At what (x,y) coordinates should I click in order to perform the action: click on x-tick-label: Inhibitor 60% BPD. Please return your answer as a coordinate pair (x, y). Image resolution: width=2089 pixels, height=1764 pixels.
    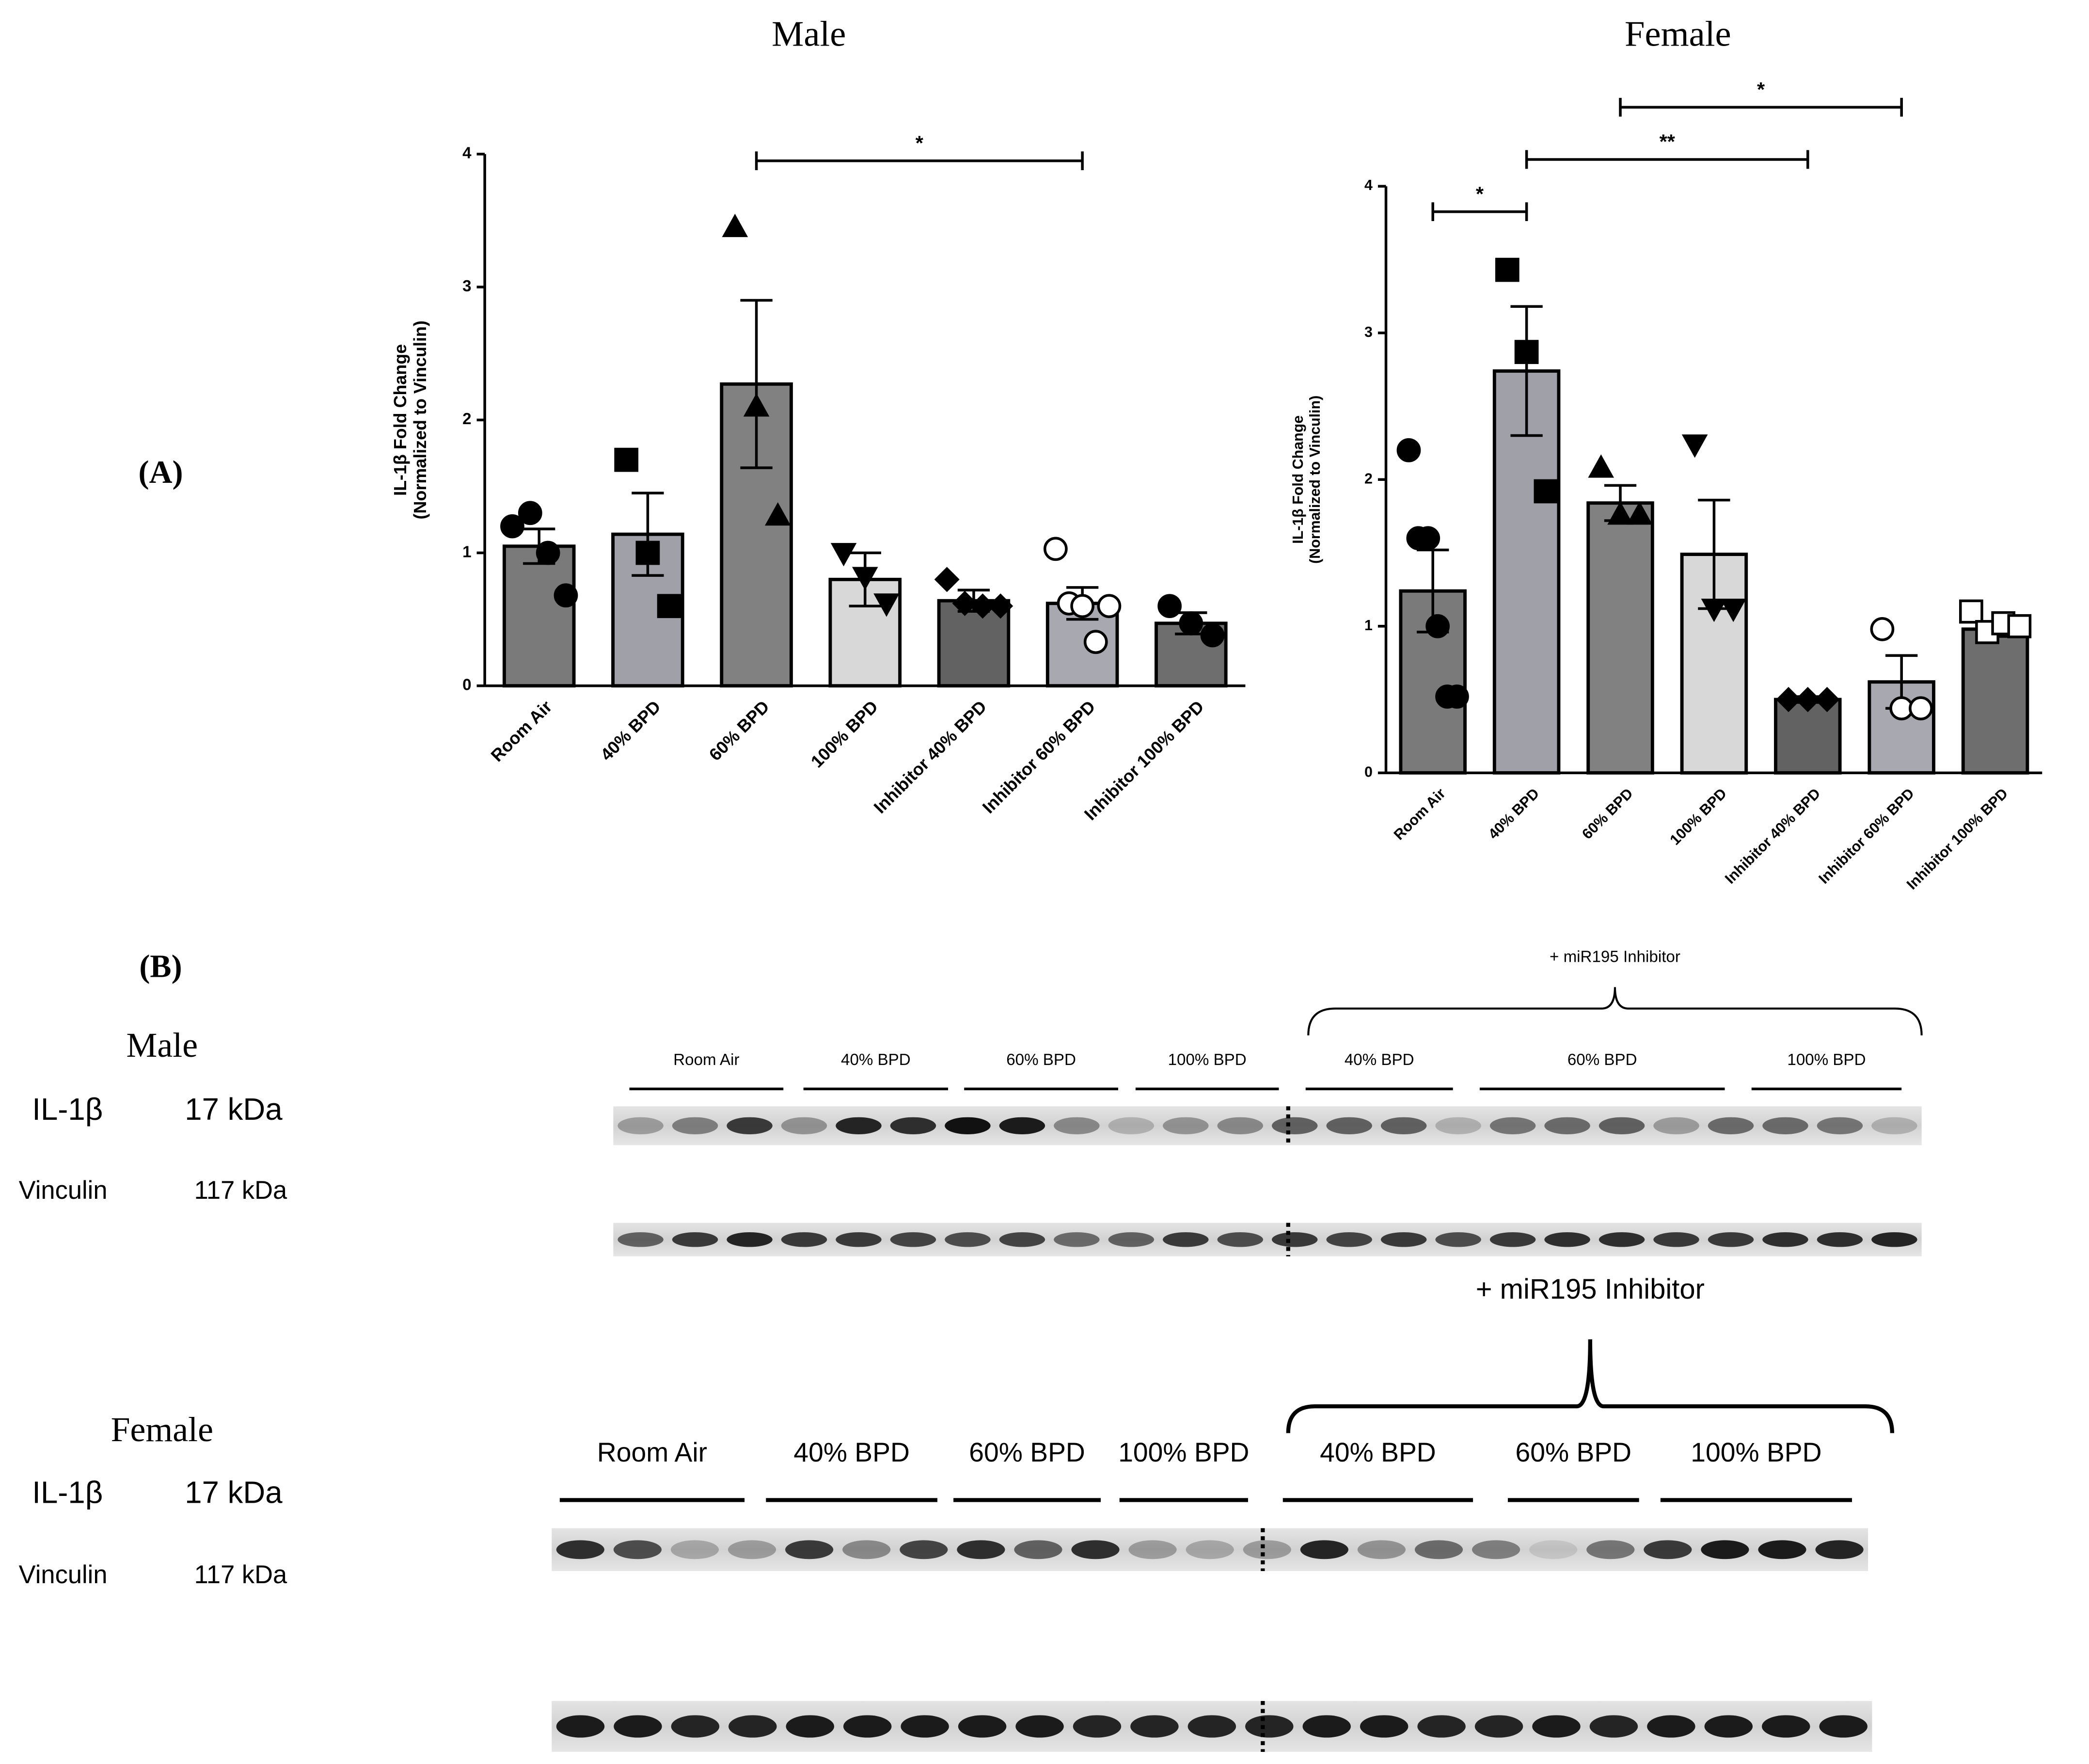
    Looking at the image, I should click on (1866, 836).